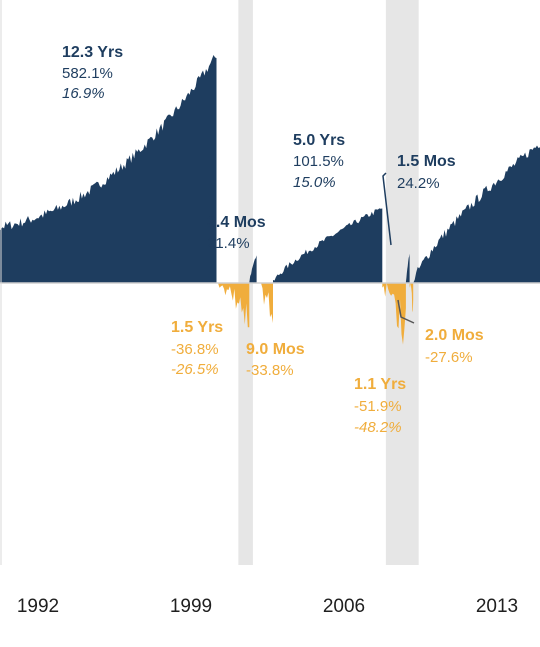  I want to click on annualized-label: -48.2%, so click(378, 427).